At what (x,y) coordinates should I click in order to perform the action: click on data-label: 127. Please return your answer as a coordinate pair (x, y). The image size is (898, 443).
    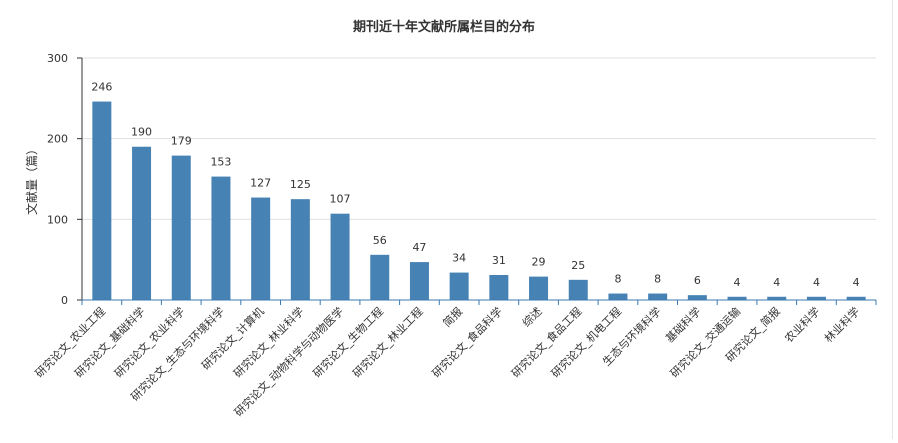
    Looking at the image, I should click on (260, 183).